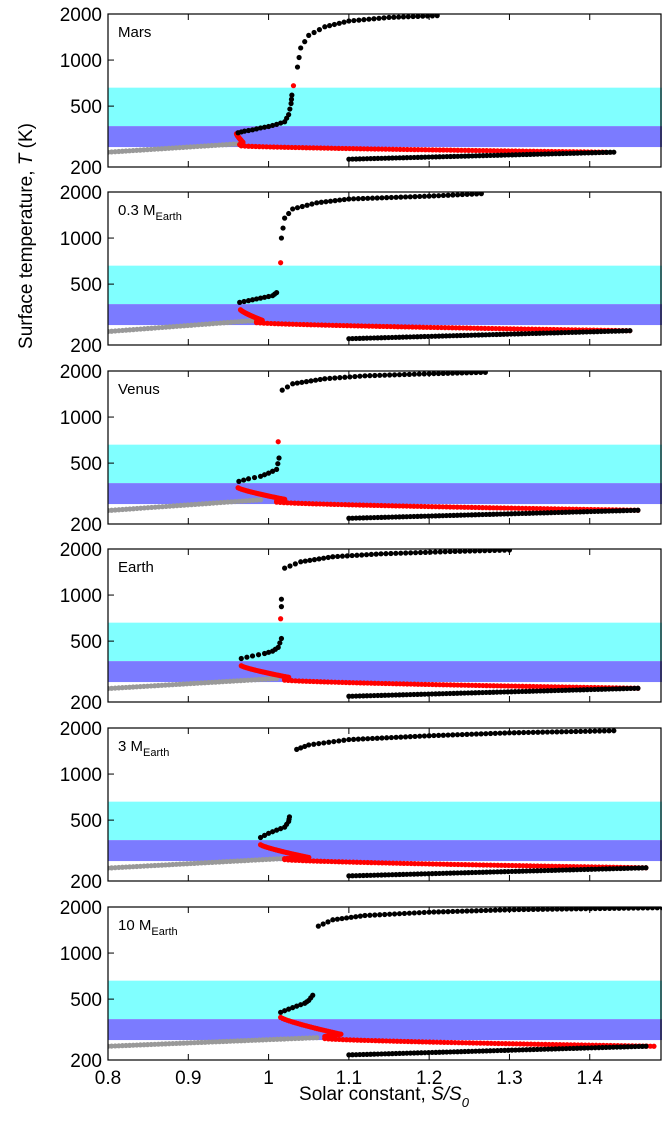  What do you see at coordinates (385, 642) in the screenshot?
I see `band-cyan` at bounding box center [385, 642].